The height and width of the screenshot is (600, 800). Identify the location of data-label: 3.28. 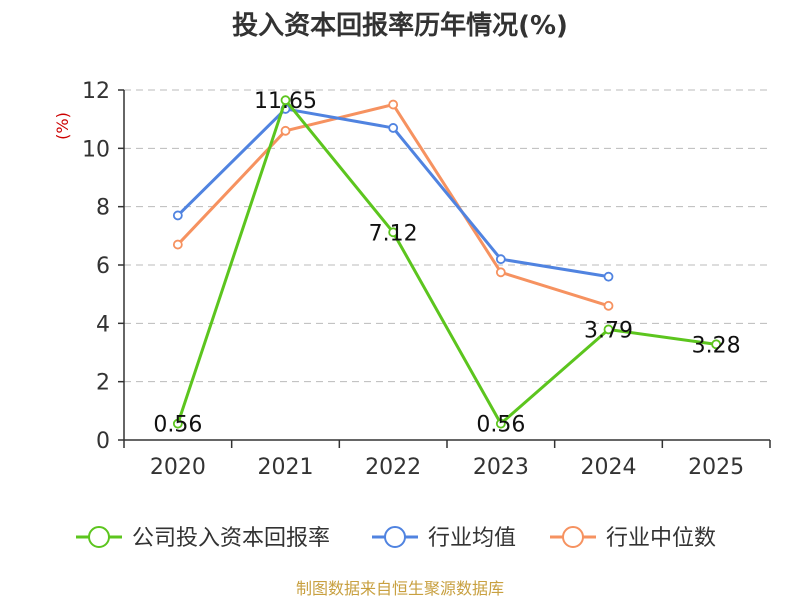
(716, 345).